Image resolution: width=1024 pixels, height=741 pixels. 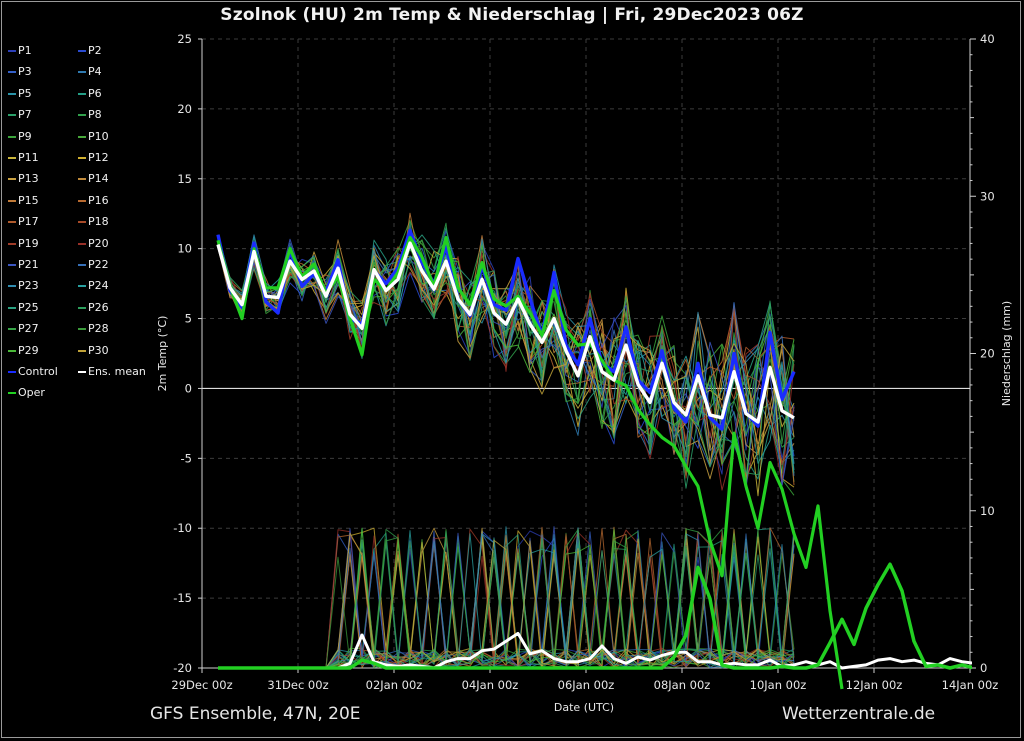 I want to click on legend-entry: P4, so click(x=90, y=71).